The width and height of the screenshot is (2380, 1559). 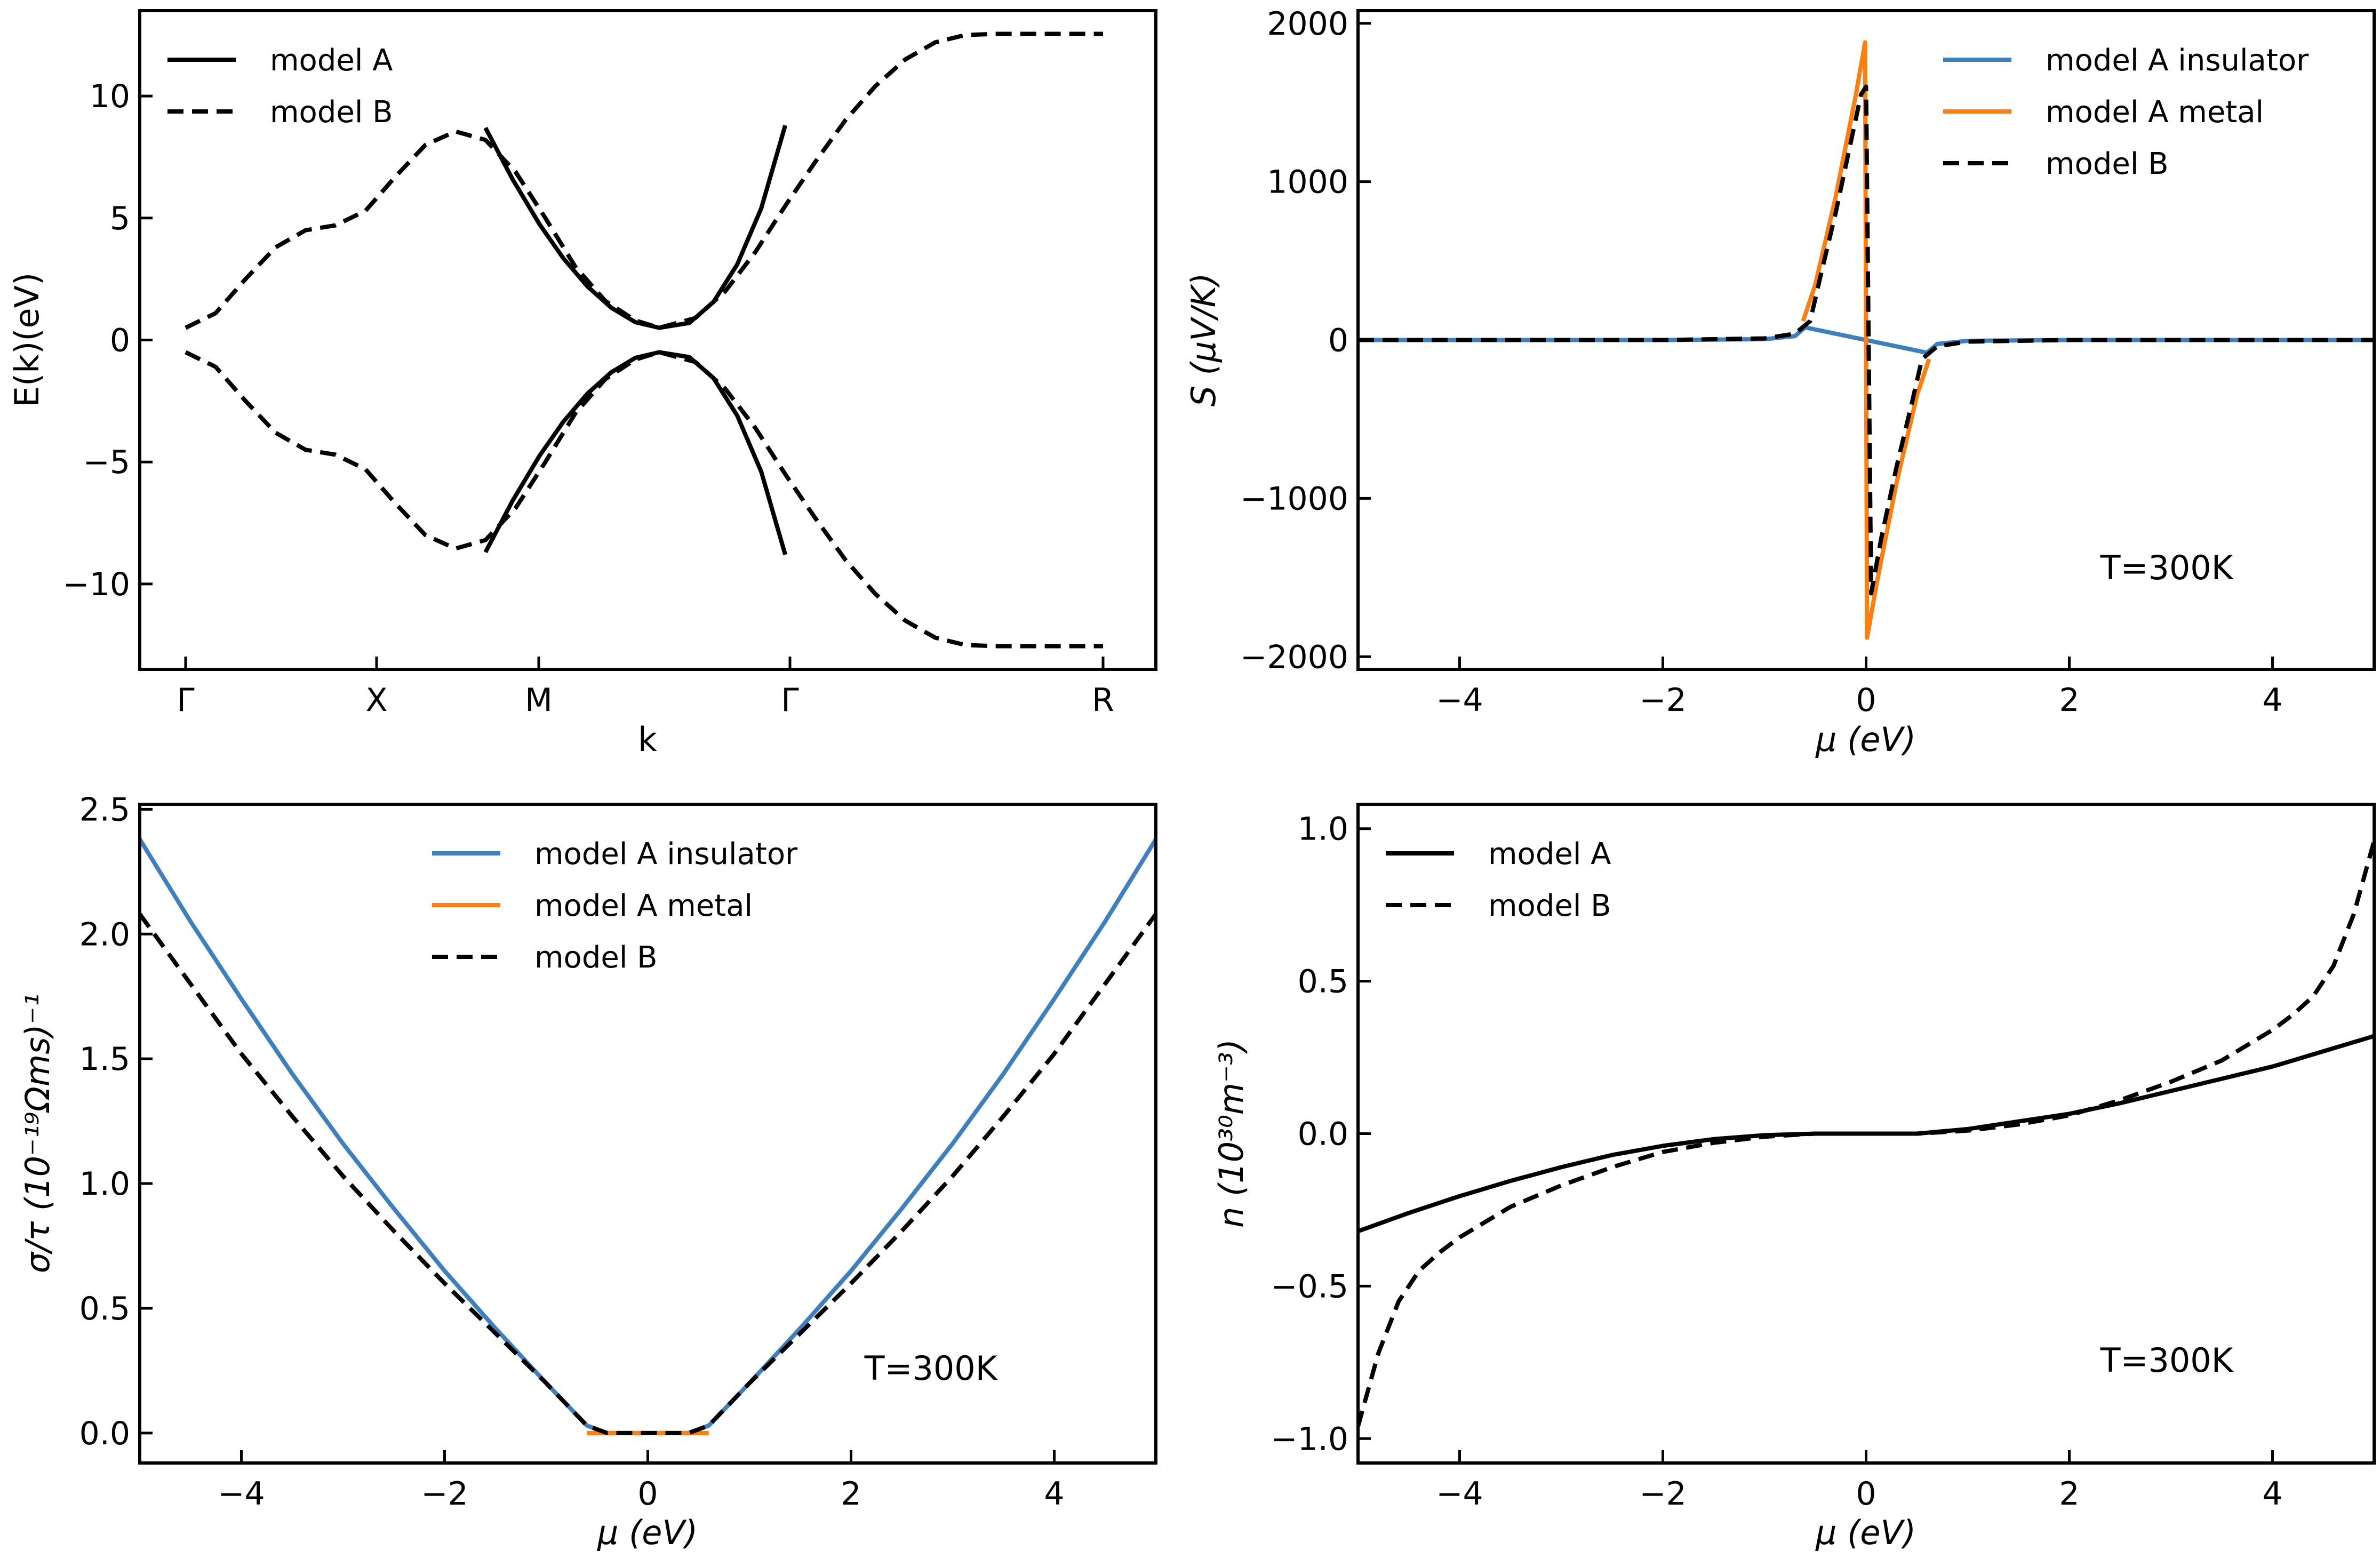 I want to click on y-tick-label: 10, so click(x=110, y=96).